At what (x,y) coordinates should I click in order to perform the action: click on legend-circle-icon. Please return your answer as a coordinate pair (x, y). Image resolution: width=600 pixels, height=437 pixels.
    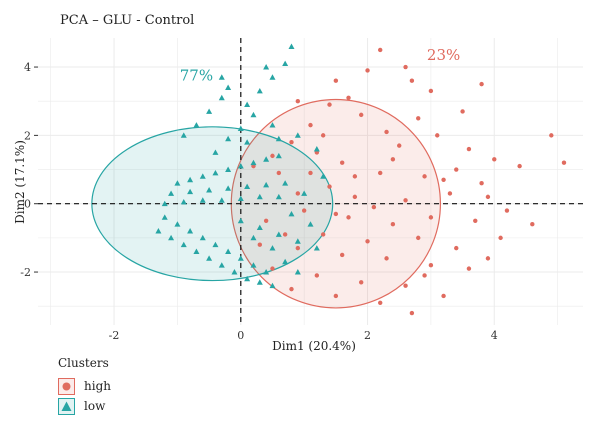
    Looking at the image, I should click on (66, 386).